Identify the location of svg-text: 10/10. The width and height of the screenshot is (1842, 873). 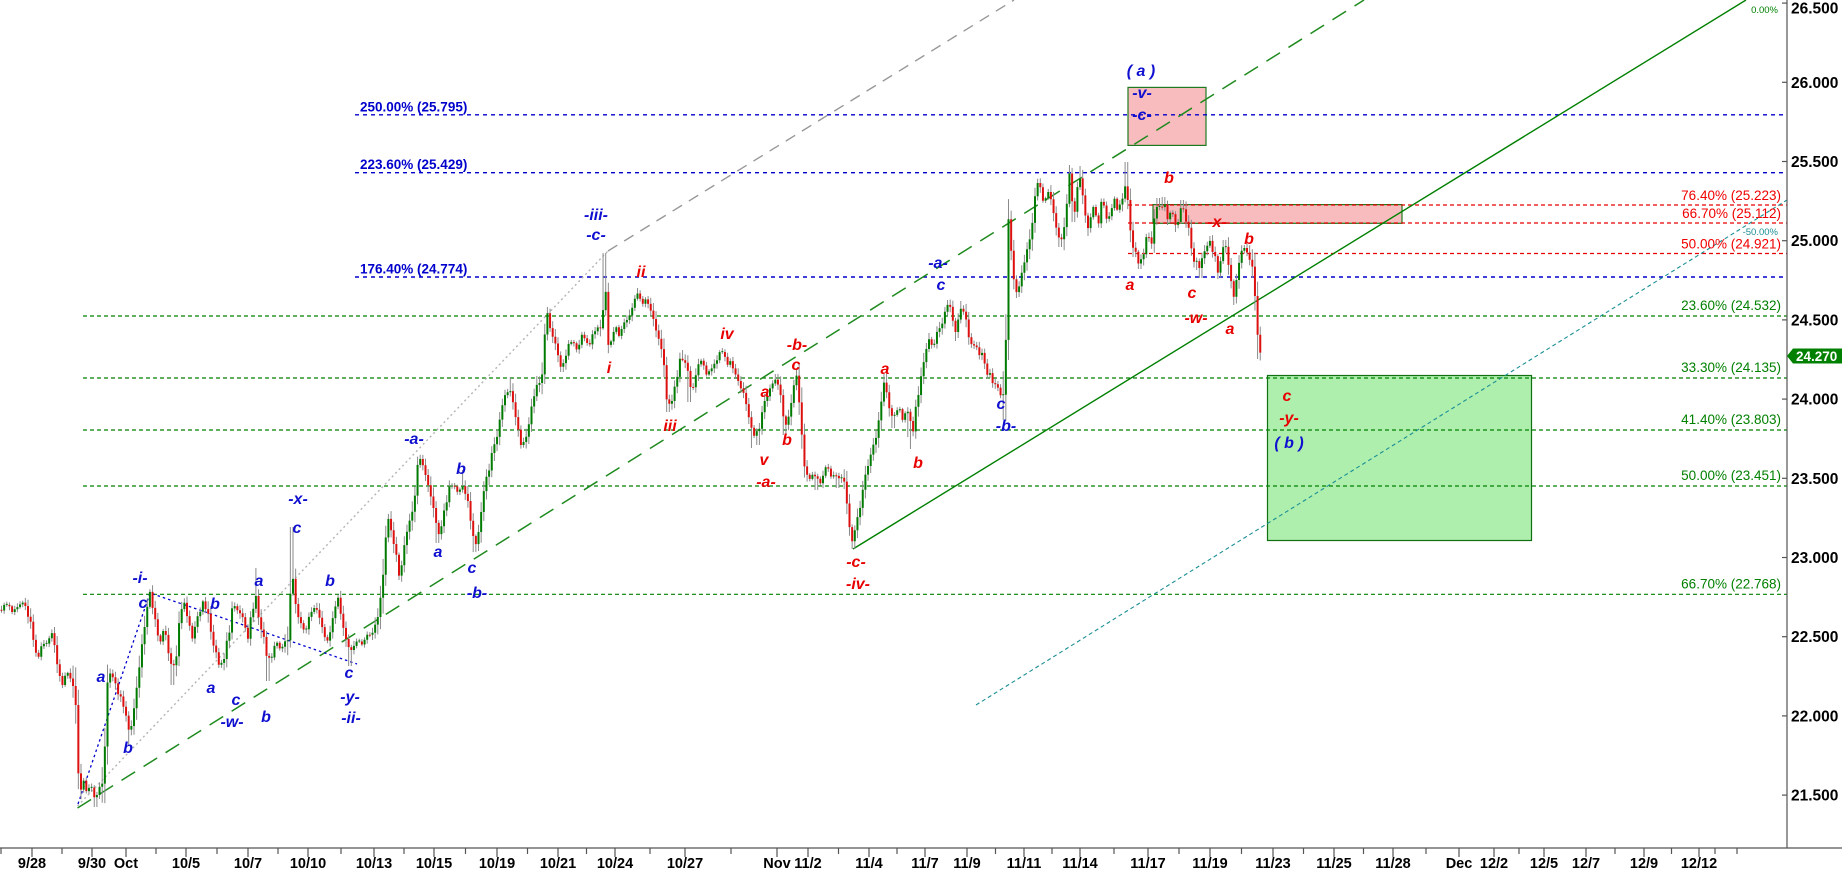
(308, 864).